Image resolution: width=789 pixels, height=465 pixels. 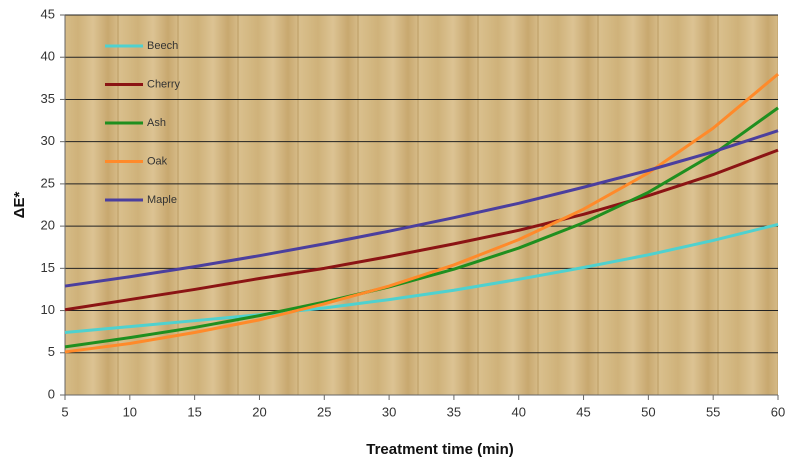 What do you see at coordinates (64, 411) in the screenshot?
I see `x-tick-label: 5` at bounding box center [64, 411].